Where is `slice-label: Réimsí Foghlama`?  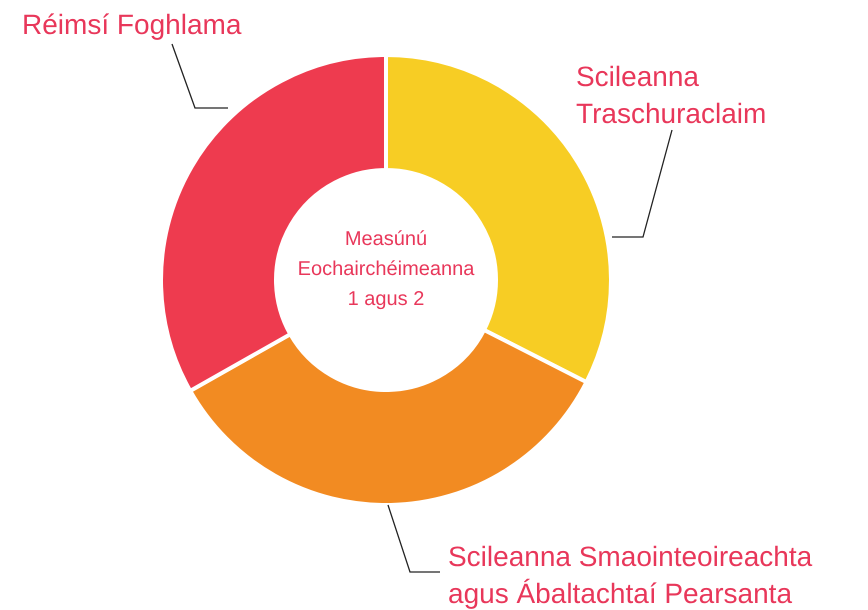
slice-label: Réimsí Foghlama is located at coordinates (132, 24).